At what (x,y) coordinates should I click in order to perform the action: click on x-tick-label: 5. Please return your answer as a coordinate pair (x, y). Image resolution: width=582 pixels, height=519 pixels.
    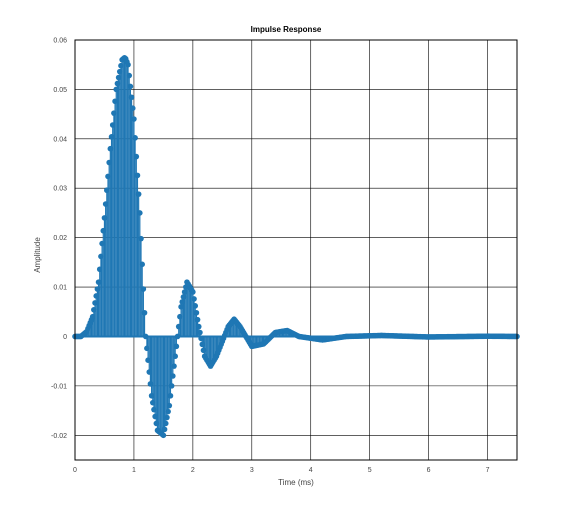
    Looking at the image, I should click on (370, 470).